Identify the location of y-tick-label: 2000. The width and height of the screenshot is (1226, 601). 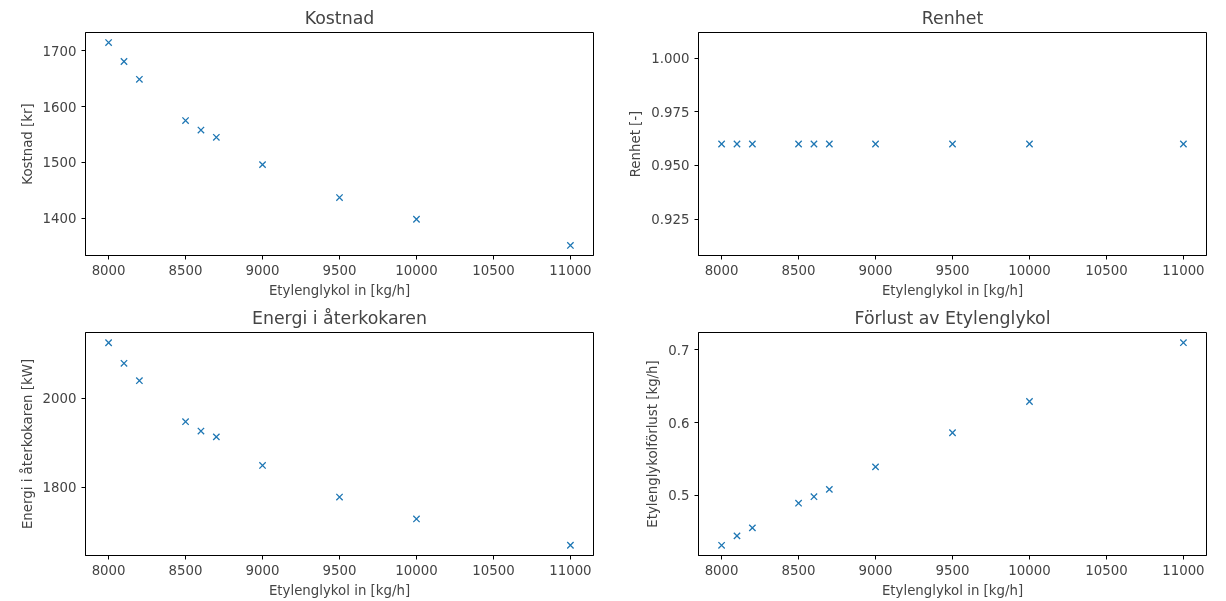
(59, 399).